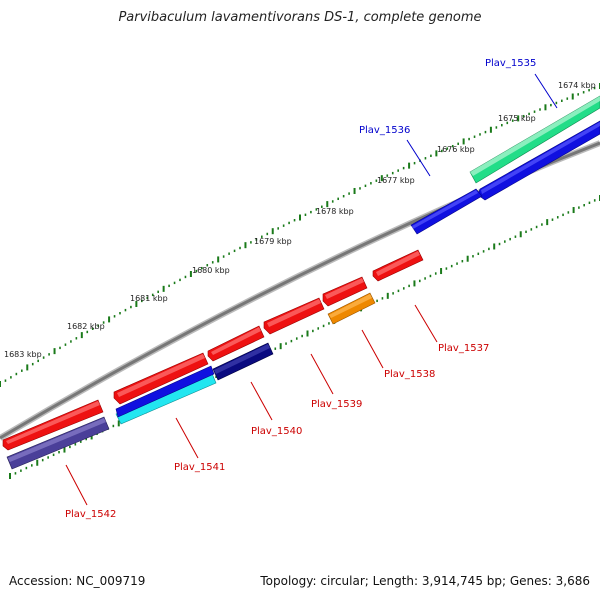 This screenshot has height=600, width=600. Describe the element at coordinates (396, 180) in the screenshot. I see `tick-label: 1677 kbp` at that location.